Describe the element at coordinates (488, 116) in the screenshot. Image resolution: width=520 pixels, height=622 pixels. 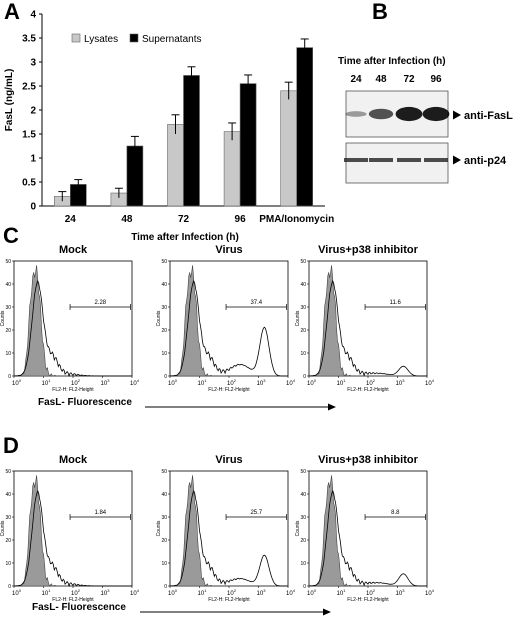
I see `band-label-fasl: anti-FasL` at that location.